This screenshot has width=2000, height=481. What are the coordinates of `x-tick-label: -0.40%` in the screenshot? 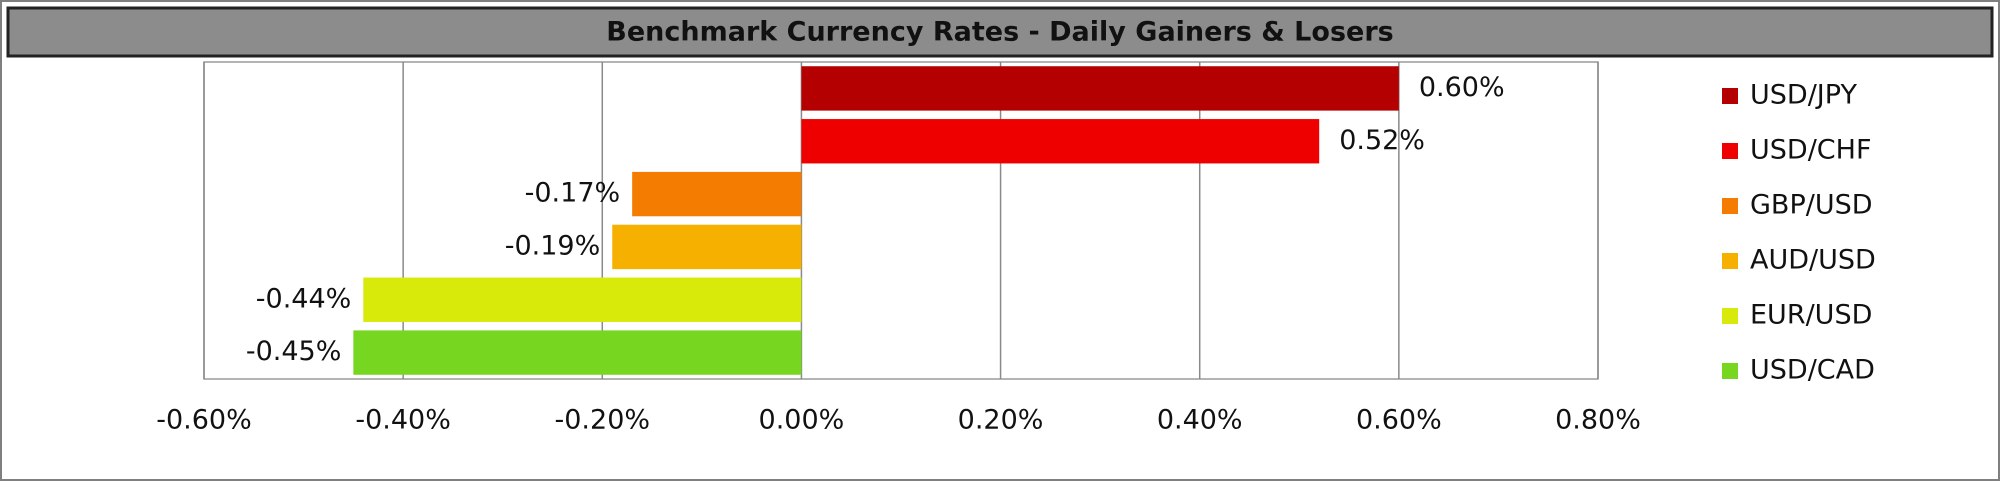 It's located at (403, 420).